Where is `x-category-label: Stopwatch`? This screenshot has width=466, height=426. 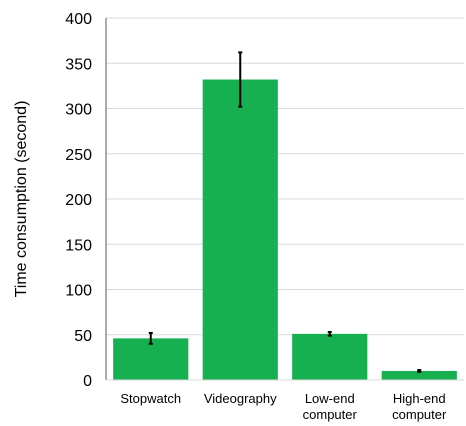
x-category-label: Stopwatch is located at coordinates (150, 398).